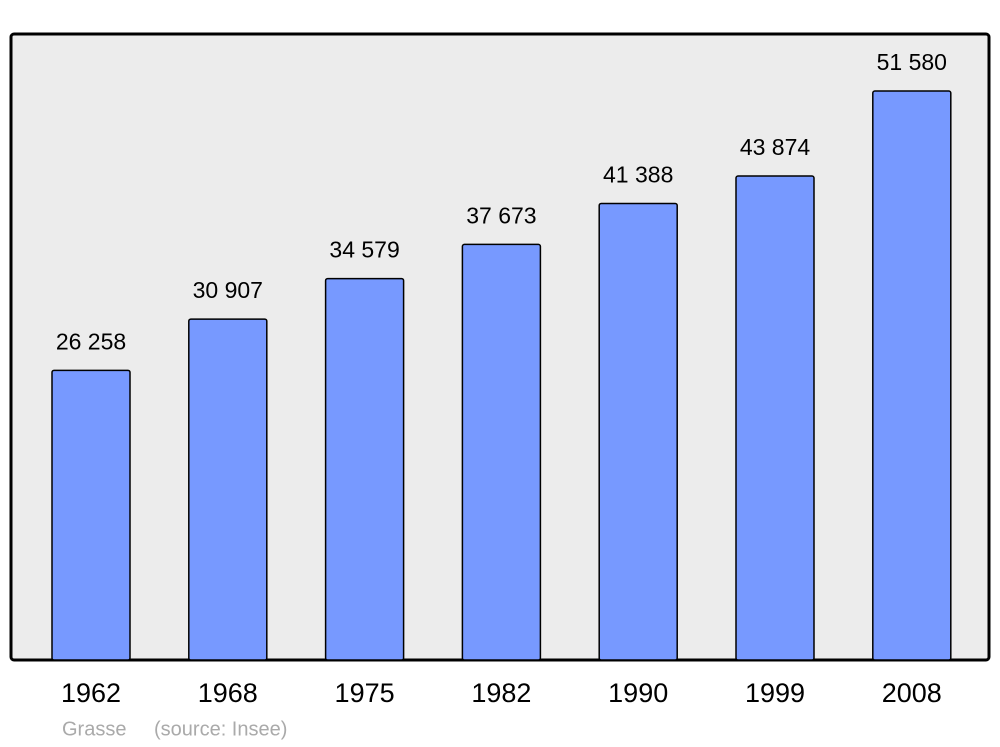  What do you see at coordinates (912, 62) in the screenshot?
I see `value-label: 51 580` at bounding box center [912, 62].